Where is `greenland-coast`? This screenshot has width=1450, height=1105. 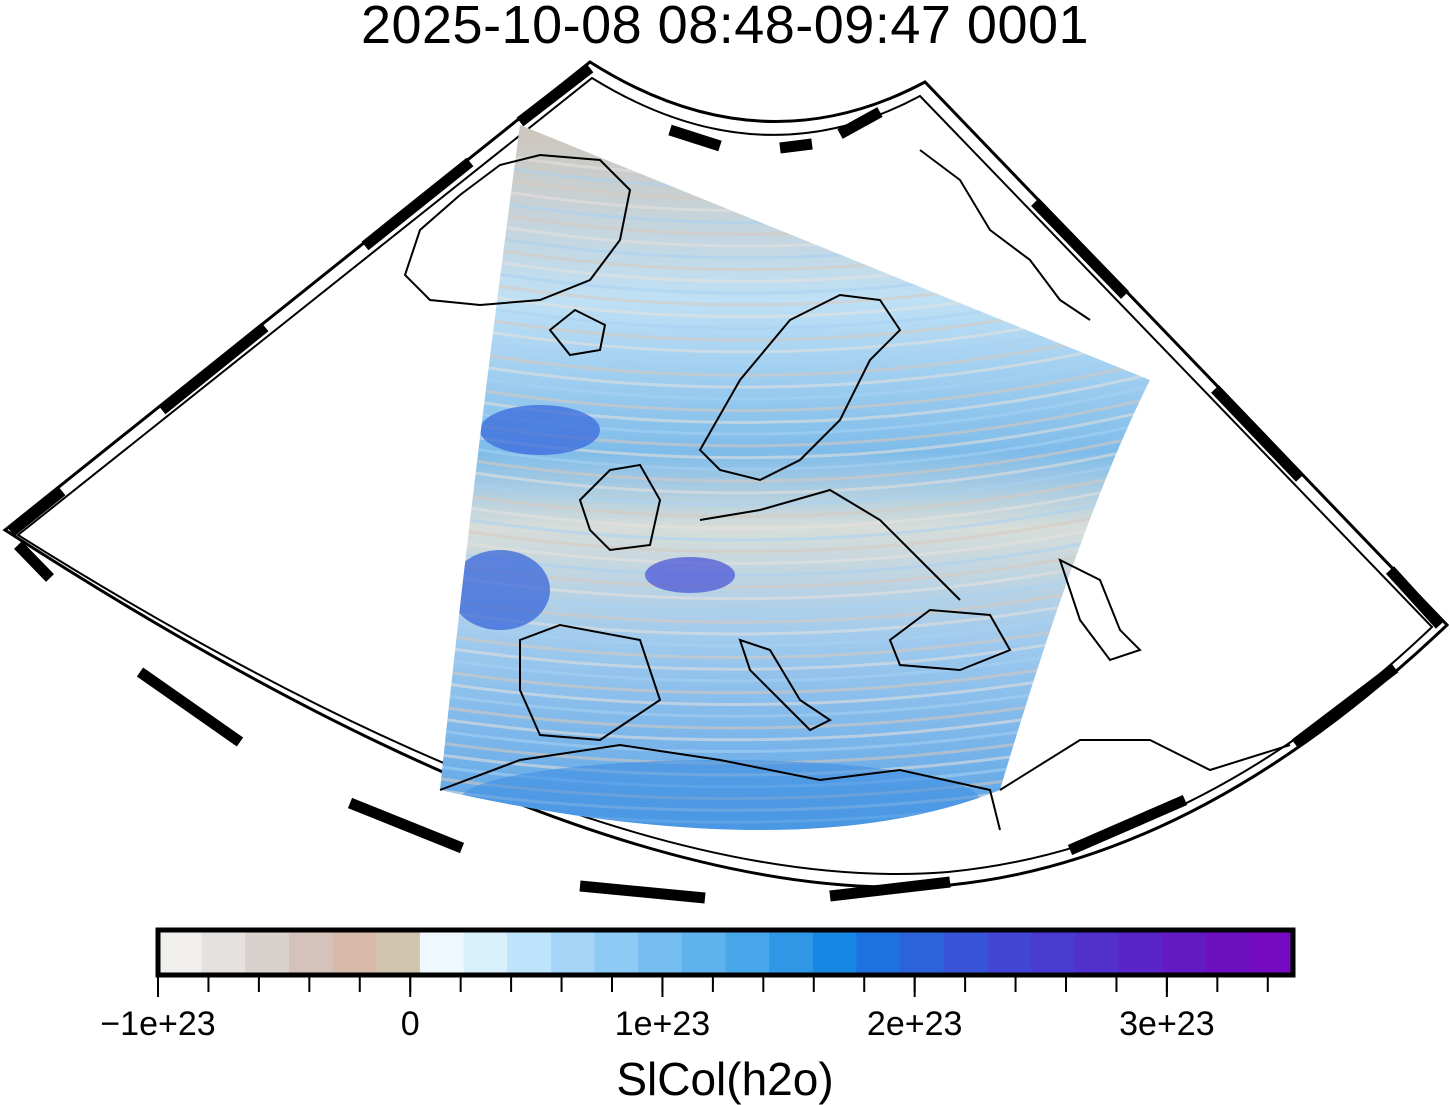 greenland-coast is located at coordinates (517, 230).